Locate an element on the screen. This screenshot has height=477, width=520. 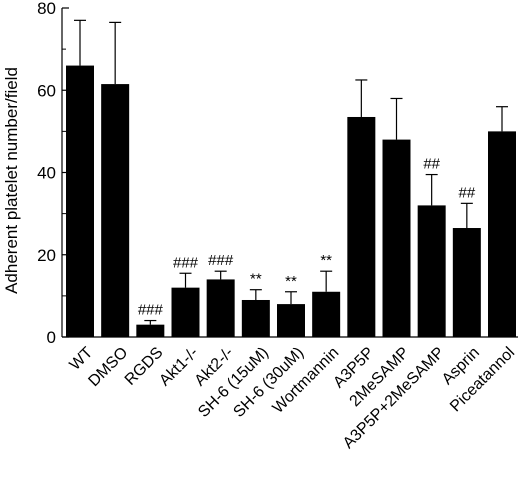
annotation-4: ### is located at coordinates (221, 260).